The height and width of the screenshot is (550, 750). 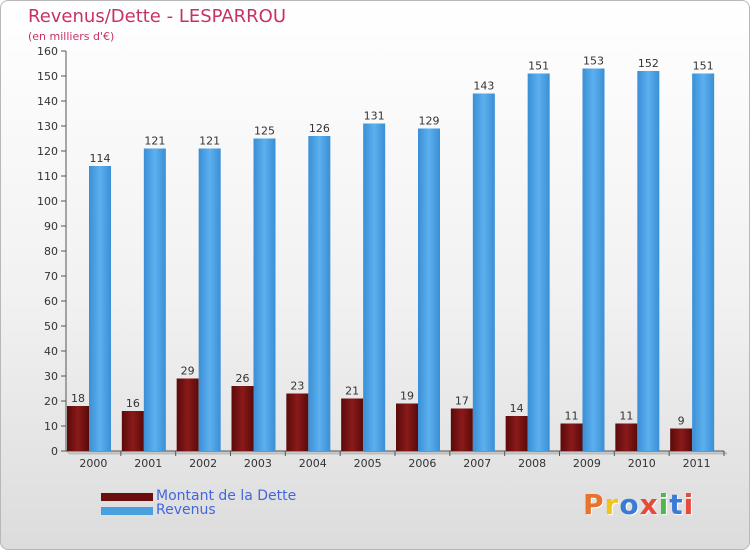 What do you see at coordinates (639, 504) in the screenshot?
I see `proxiti-logo: Proxiti` at bounding box center [639, 504].